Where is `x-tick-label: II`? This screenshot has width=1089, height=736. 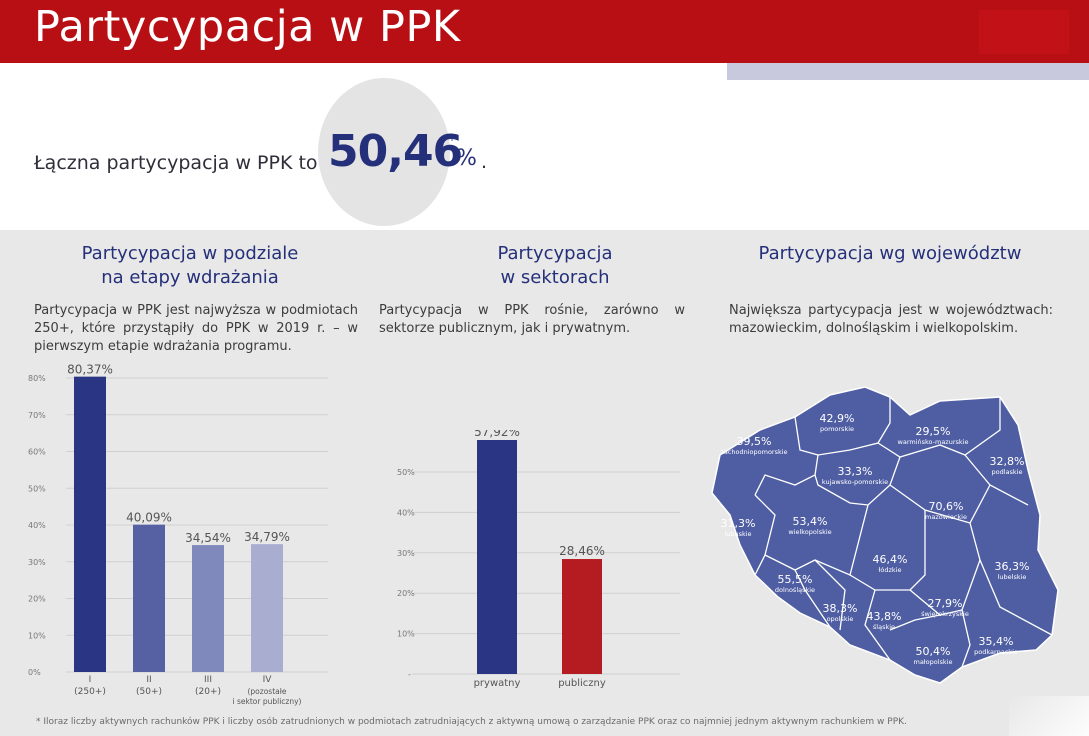
x-tick-label: II is located at coordinates (148, 680).